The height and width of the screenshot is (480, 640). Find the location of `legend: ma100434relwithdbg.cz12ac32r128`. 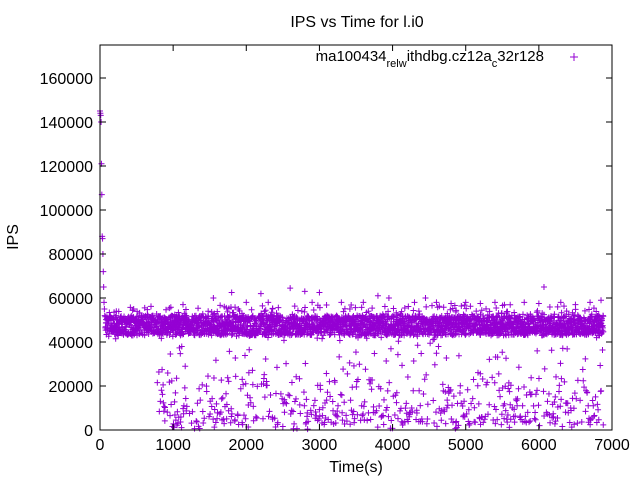

legend: ma100434relwithdbg.cz12ac32r128 is located at coordinates (447, 59).